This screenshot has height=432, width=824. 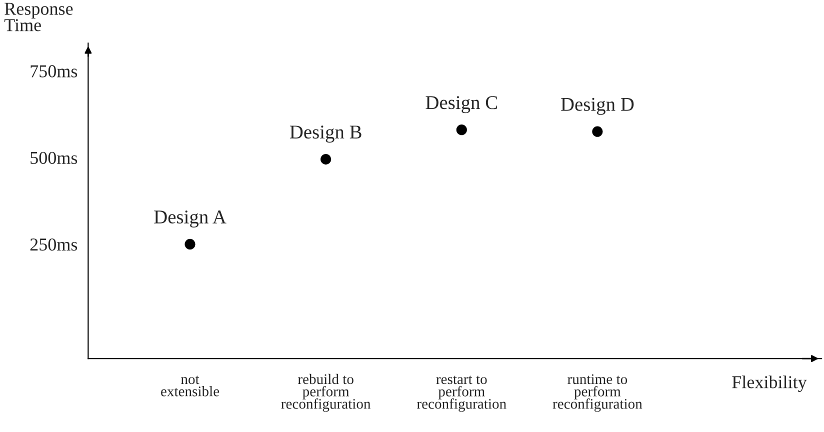 What do you see at coordinates (769, 384) in the screenshot?
I see `x-axis-title: Flexibility` at bounding box center [769, 384].